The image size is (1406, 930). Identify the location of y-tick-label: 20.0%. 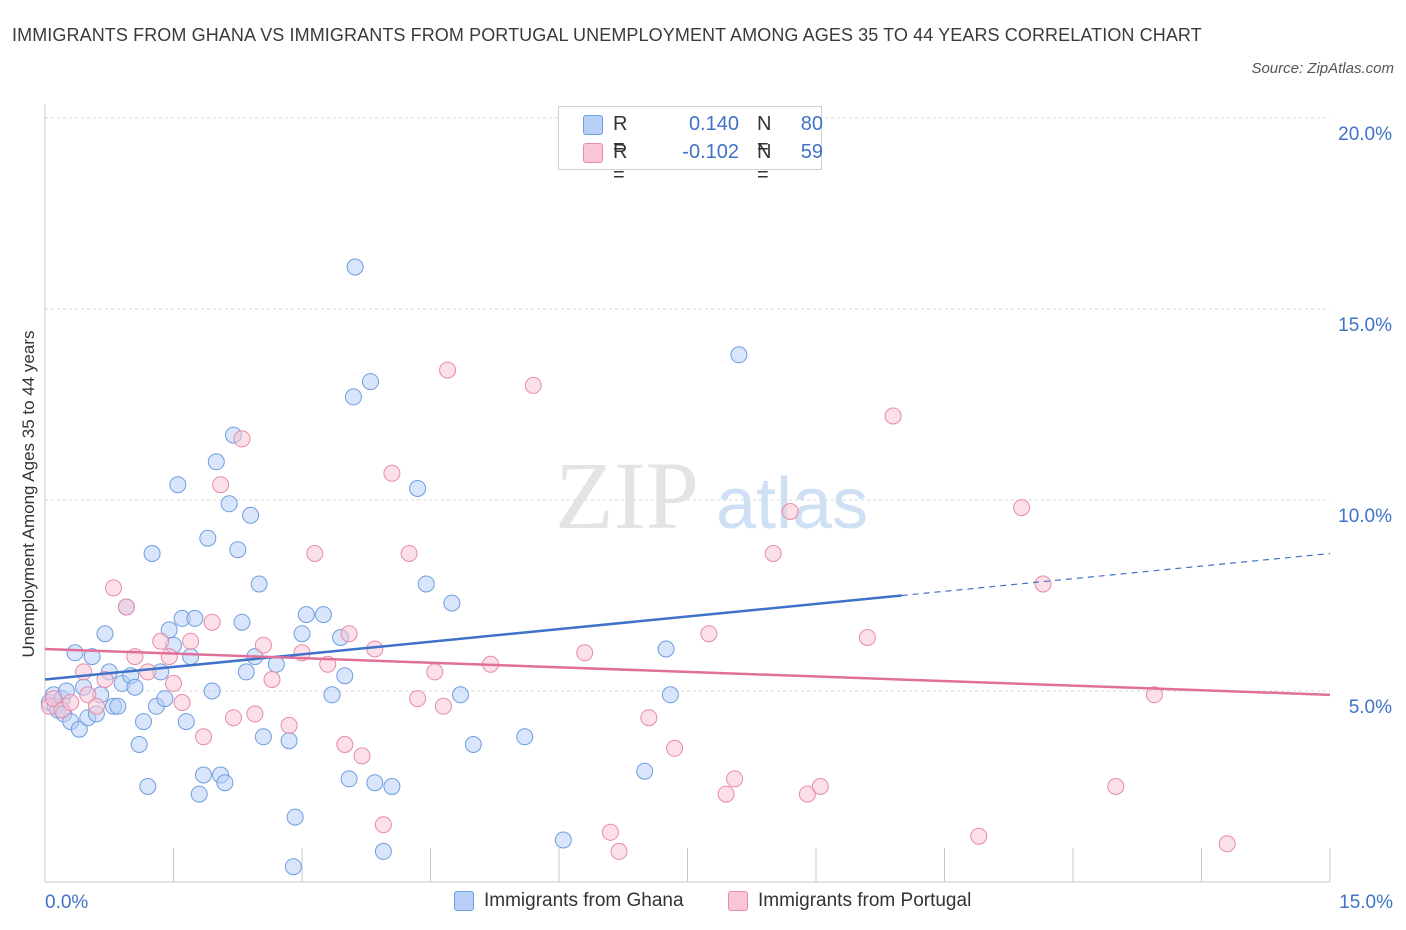
(1365, 134).